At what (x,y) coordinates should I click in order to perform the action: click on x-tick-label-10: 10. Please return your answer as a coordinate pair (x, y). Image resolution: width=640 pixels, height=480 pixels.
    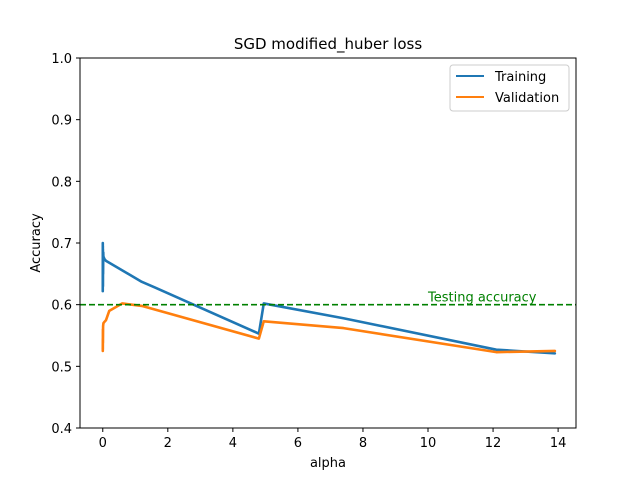
    Looking at the image, I should click on (428, 443).